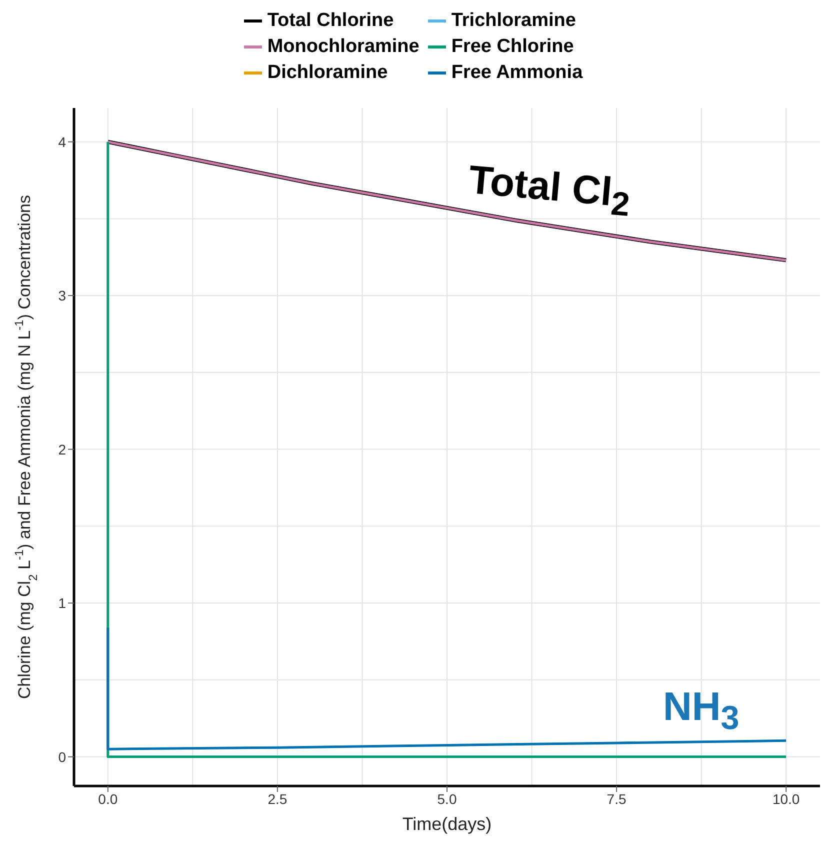 The width and height of the screenshot is (834, 852). What do you see at coordinates (108, 798) in the screenshot?
I see `x-tick-label: 0.0` at bounding box center [108, 798].